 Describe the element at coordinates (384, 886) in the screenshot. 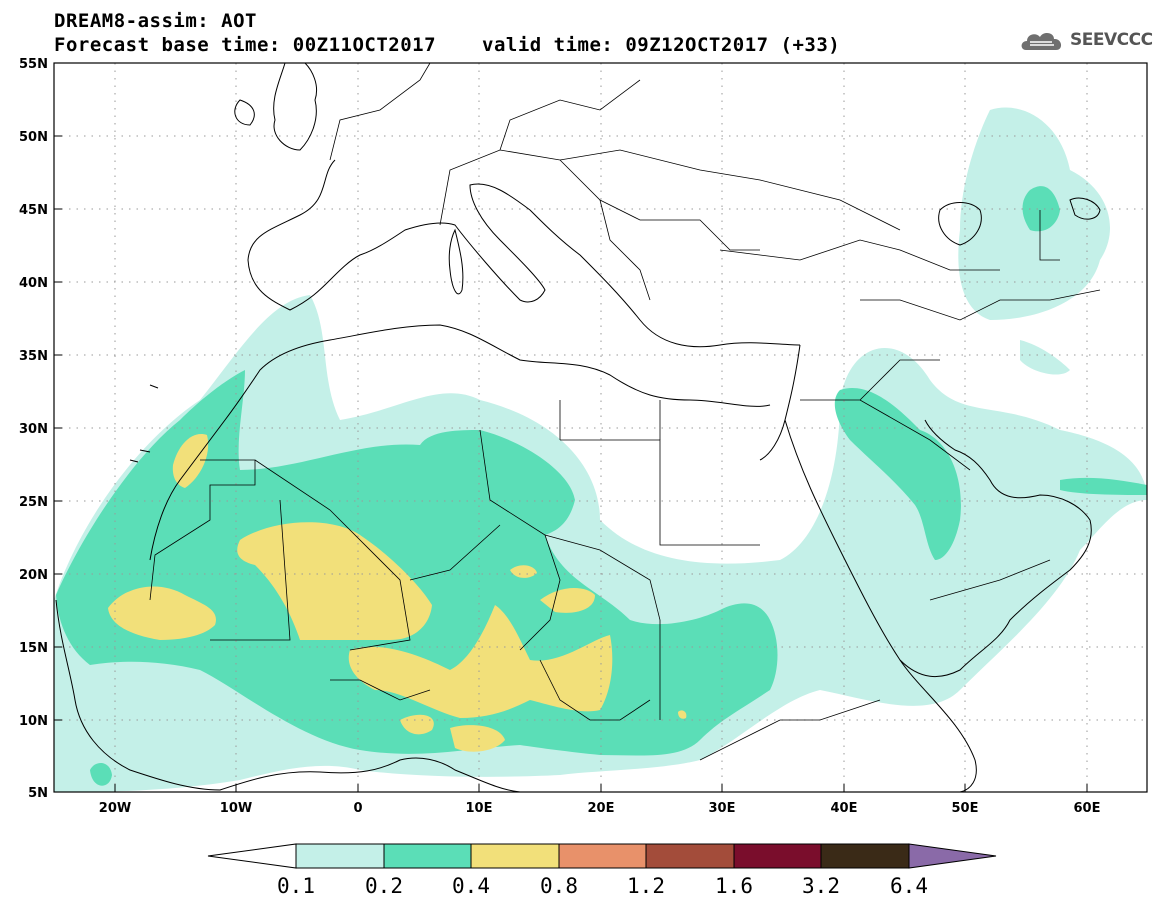

I see `colorbar-label: 0.2` at that location.